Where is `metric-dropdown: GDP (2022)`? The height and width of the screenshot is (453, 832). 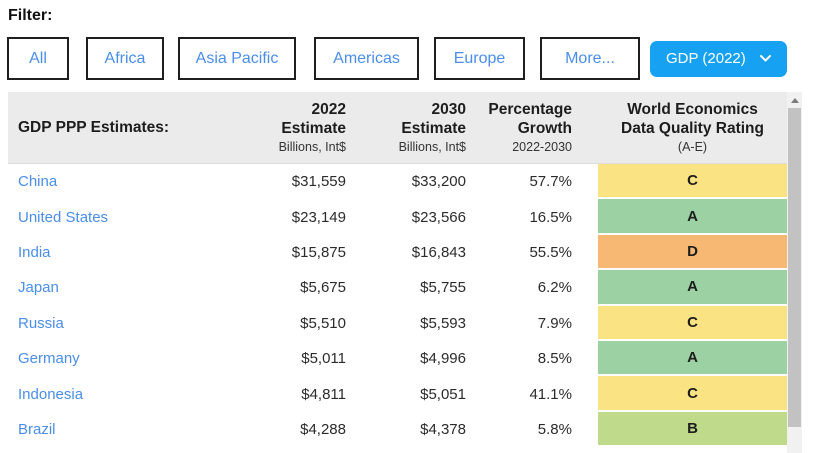 metric-dropdown: GDP (2022) is located at coordinates (718, 58).